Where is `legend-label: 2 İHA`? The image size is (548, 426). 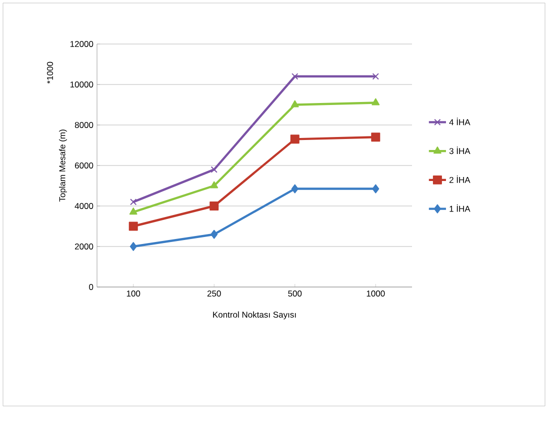
legend-label: 2 İHA is located at coordinates (459, 179).